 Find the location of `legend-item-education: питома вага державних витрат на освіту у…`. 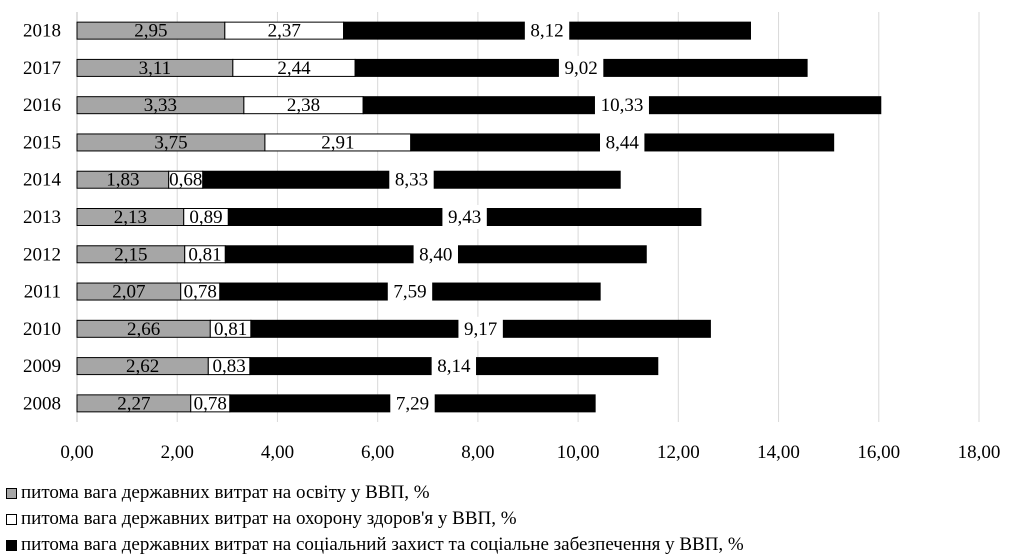

legend-item-education: питома вага державних витрат на освіту у… is located at coordinates (375, 493).